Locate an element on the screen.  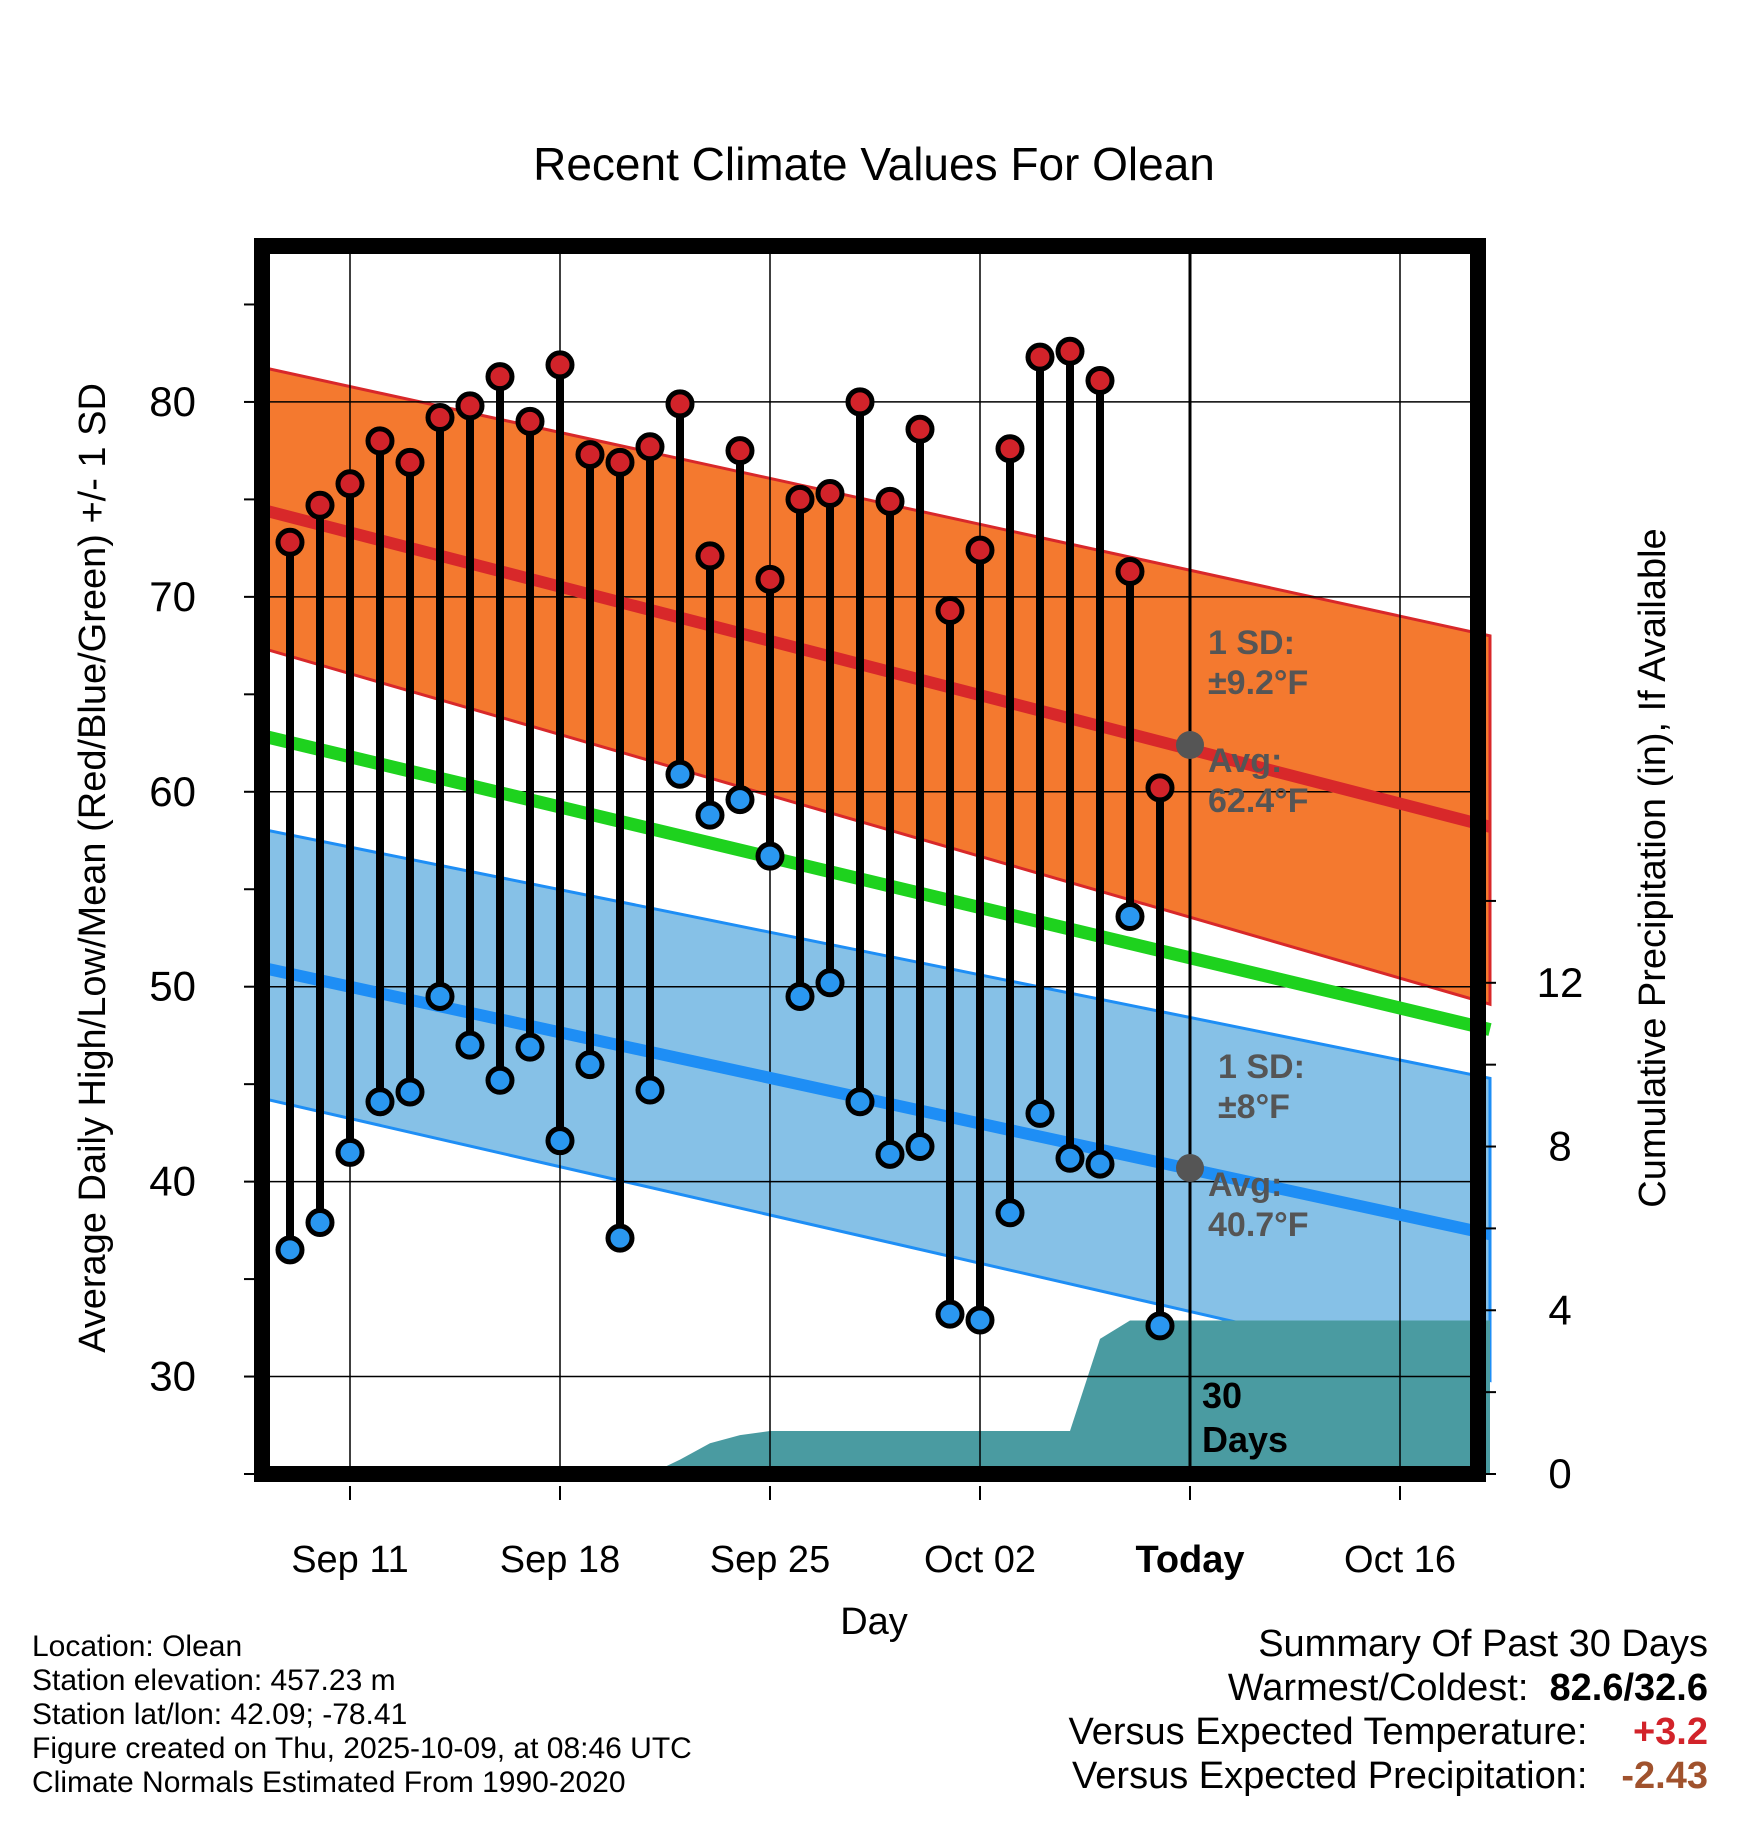
precip-label: Versus Expected Precipitation: is located at coordinates (1330, 1776).